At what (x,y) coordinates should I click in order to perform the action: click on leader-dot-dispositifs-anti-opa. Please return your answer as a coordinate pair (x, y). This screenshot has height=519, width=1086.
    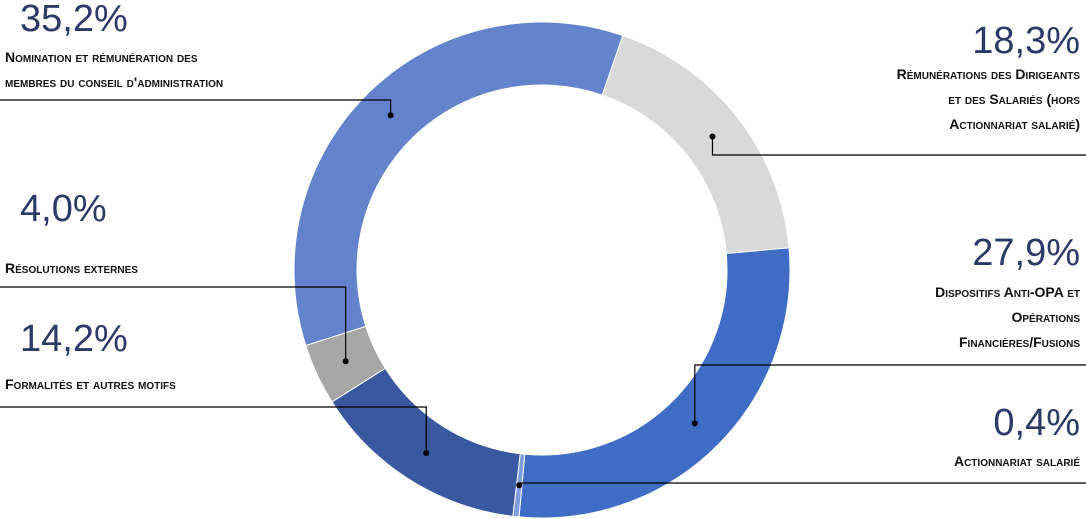
    Looking at the image, I should click on (694, 423).